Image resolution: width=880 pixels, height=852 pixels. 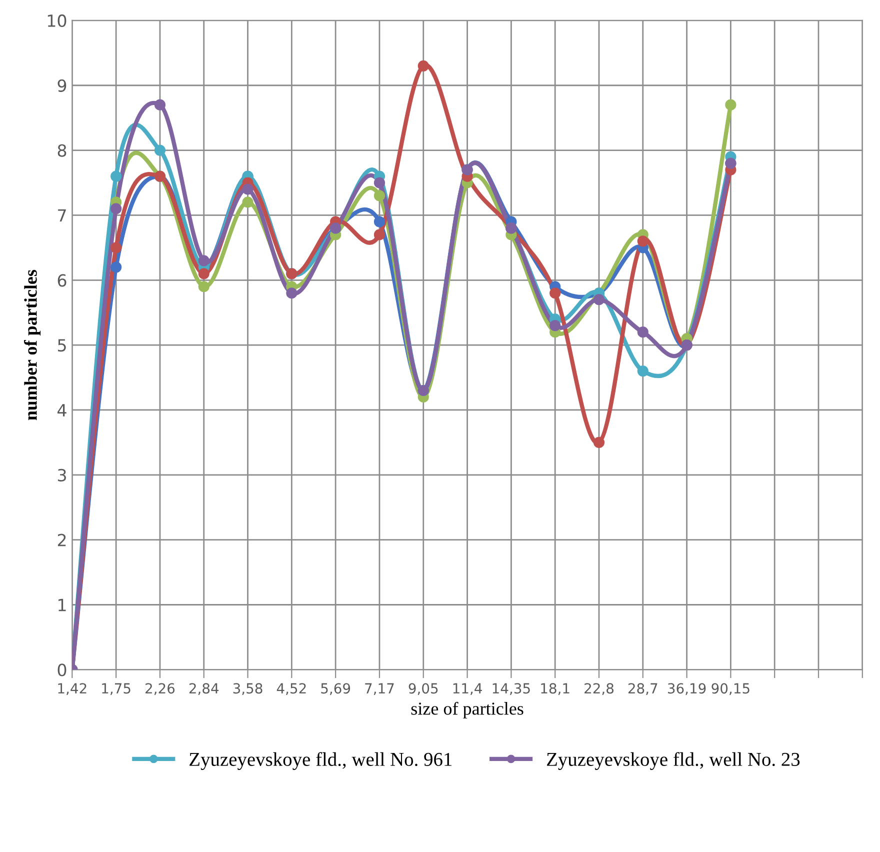 I want to click on x-tick-label: 18,1, so click(x=555, y=689).